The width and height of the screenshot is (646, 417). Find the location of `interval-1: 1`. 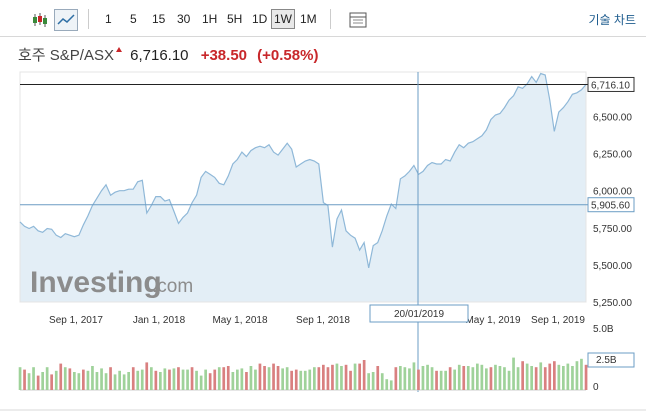

interval-1: 1 is located at coordinates (108, 19).